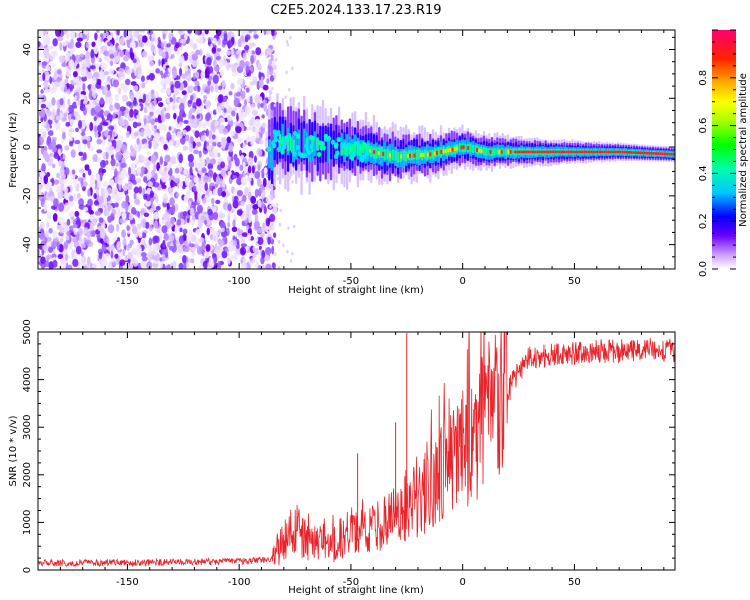 This screenshot has width=750, height=600. I want to click on snr-ytick-label: 3000, so click(27, 426).